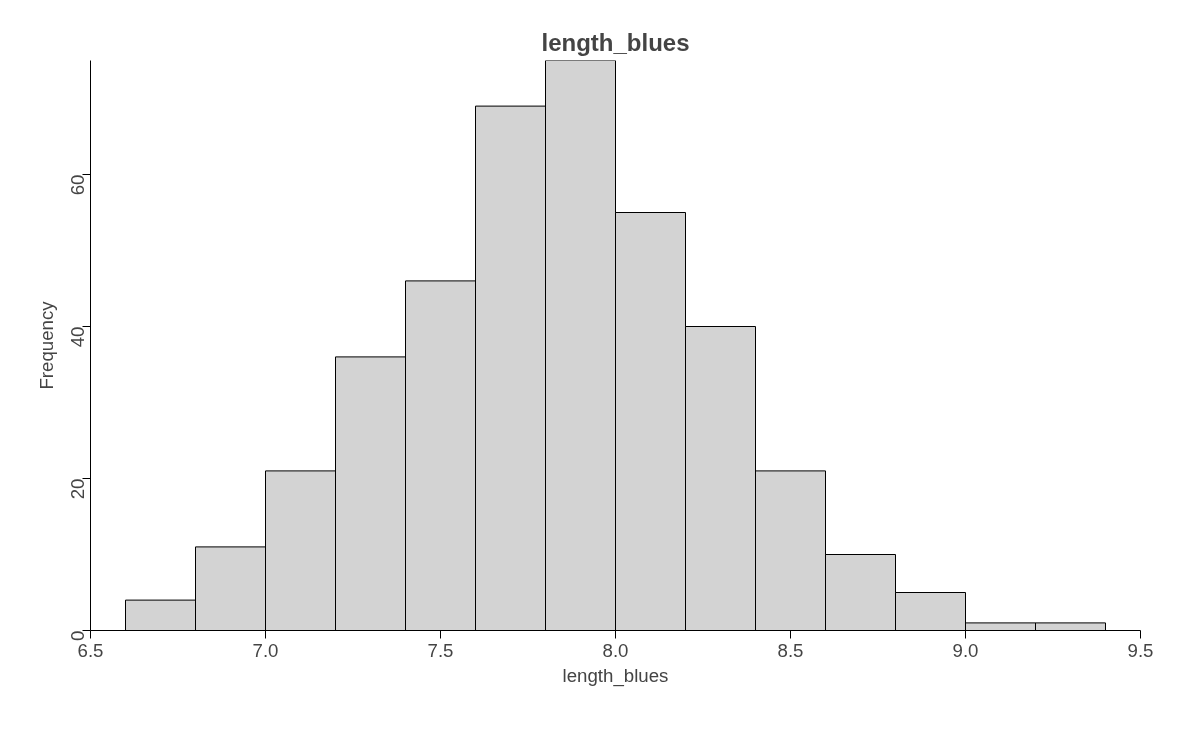 The image size is (1193, 731). I want to click on x-tick-label: 7.5, so click(440, 650).